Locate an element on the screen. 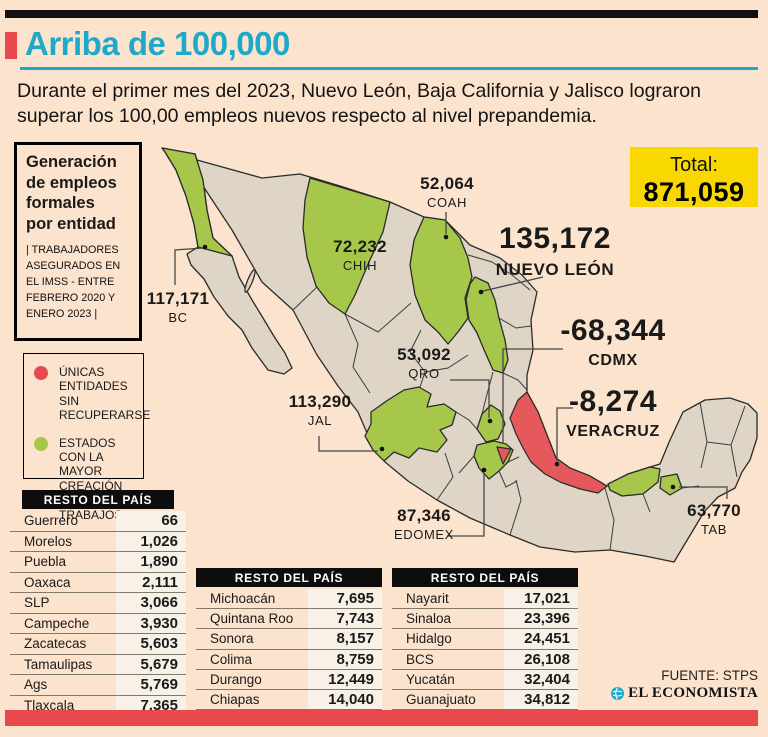 Image resolution: width=768 pixels, height=737 pixels. state-name: Morelos is located at coordinates (48, 541).